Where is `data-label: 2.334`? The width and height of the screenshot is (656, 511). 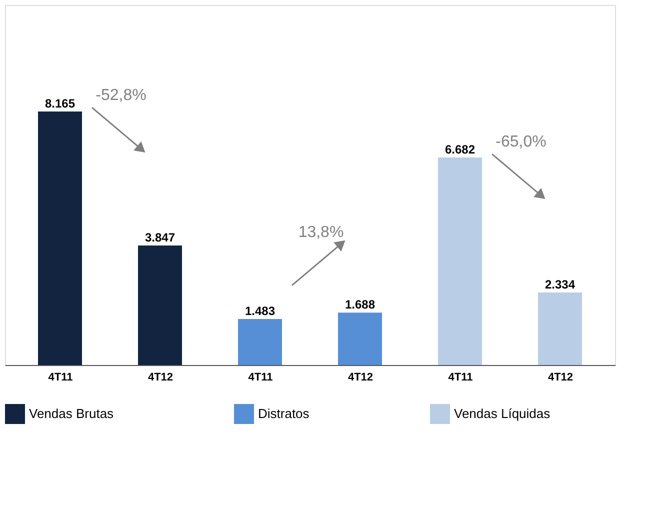
data-label: 2.334 is located at coordinates (560, 285).